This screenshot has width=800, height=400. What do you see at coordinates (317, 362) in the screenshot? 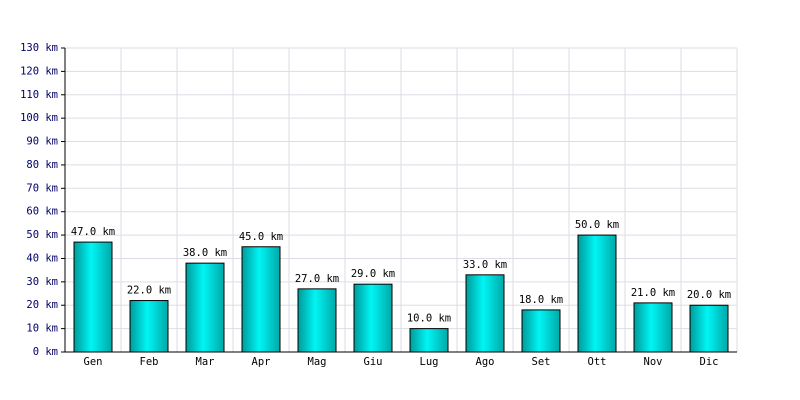
I see `x-tick-label: Mag` at bounding box center [317, 362].